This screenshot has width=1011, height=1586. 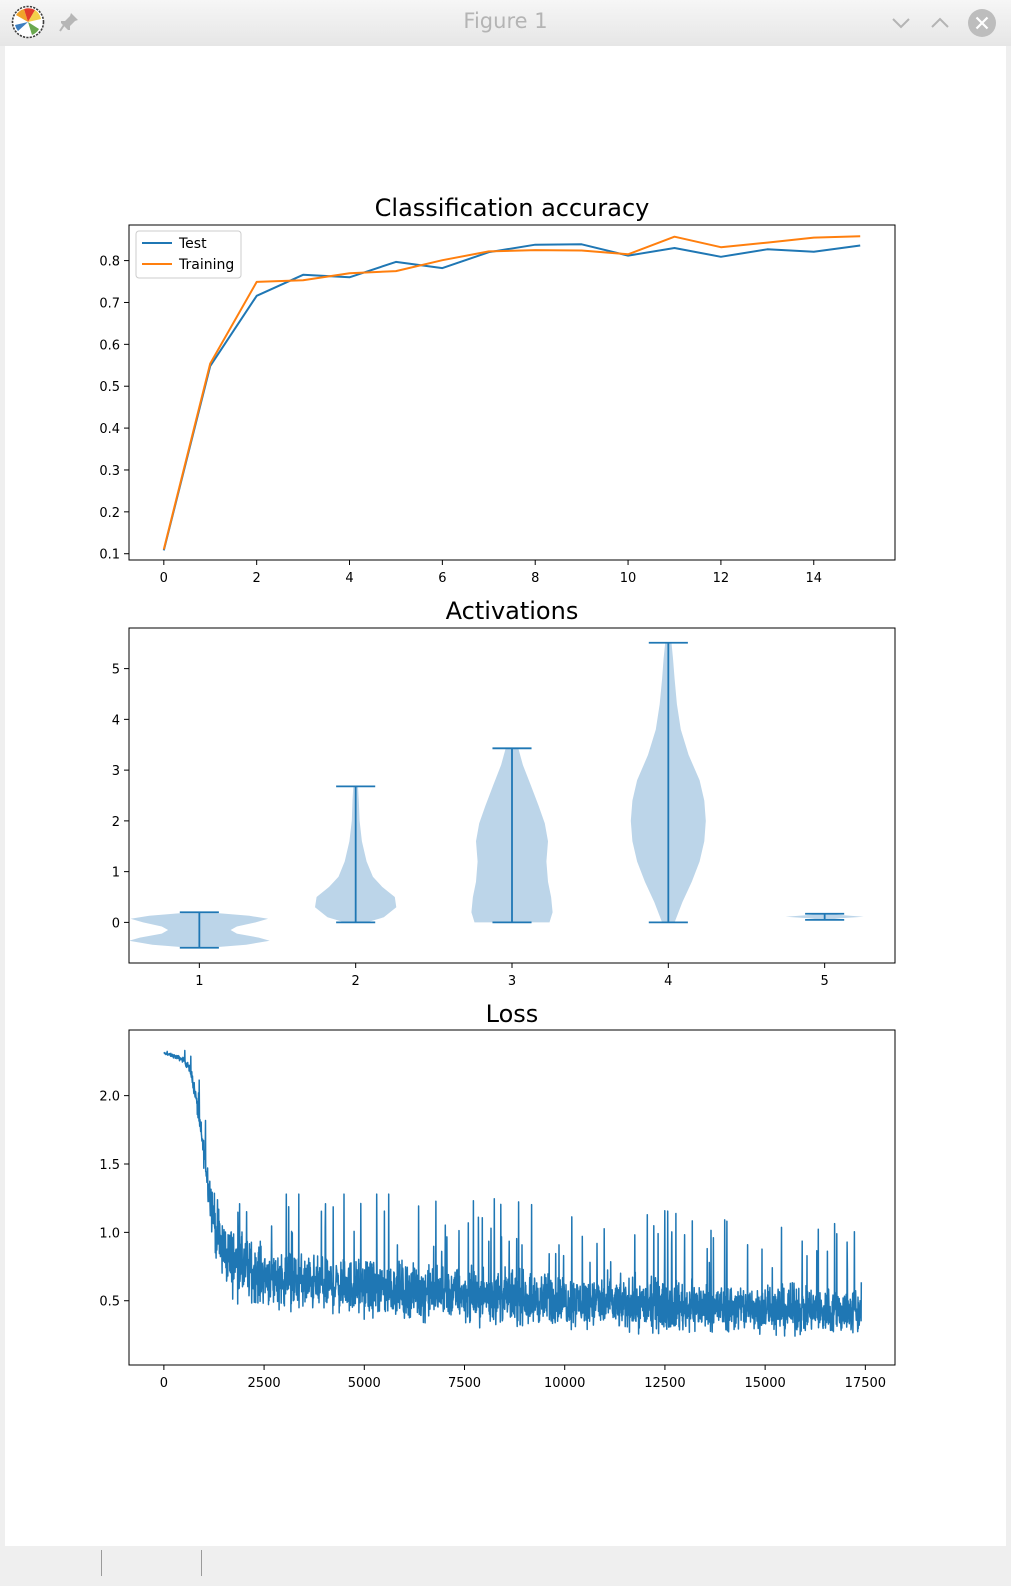 What do you see at coordinates (865, 1383) in the screenshot?
I see `x-tick-label: 17500` at bounding box center [865, 1383].